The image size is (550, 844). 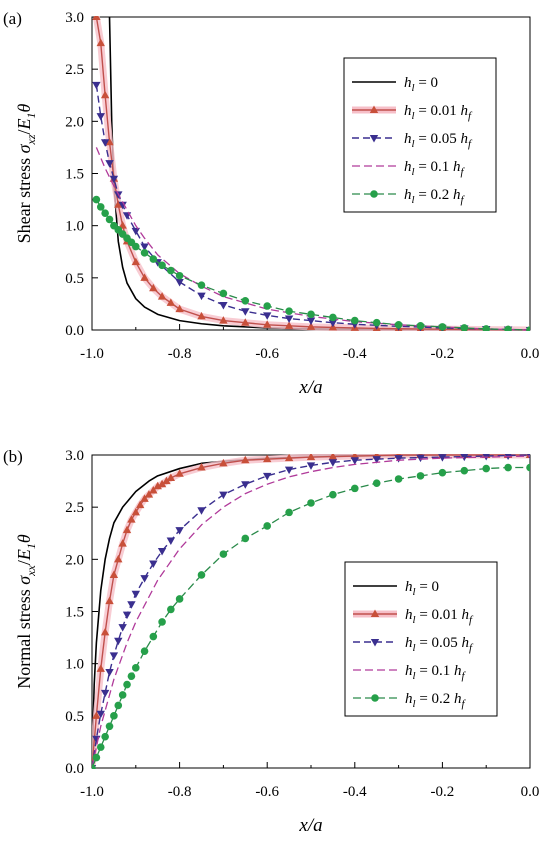 I want to click on y-tick-label: 0.0, so click(x=74, y=769).